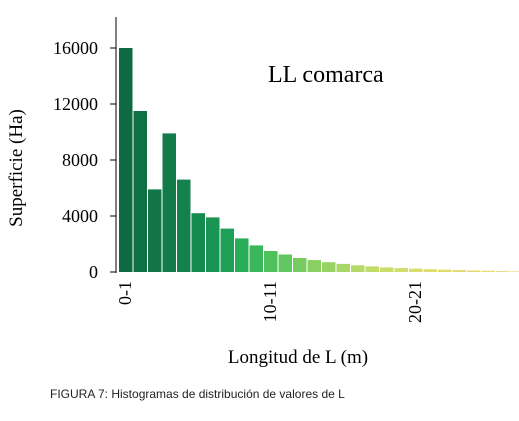 The width and height of the screenshot is (519, 421). I want to click on y-tick-label: 0, so click(93, 272).